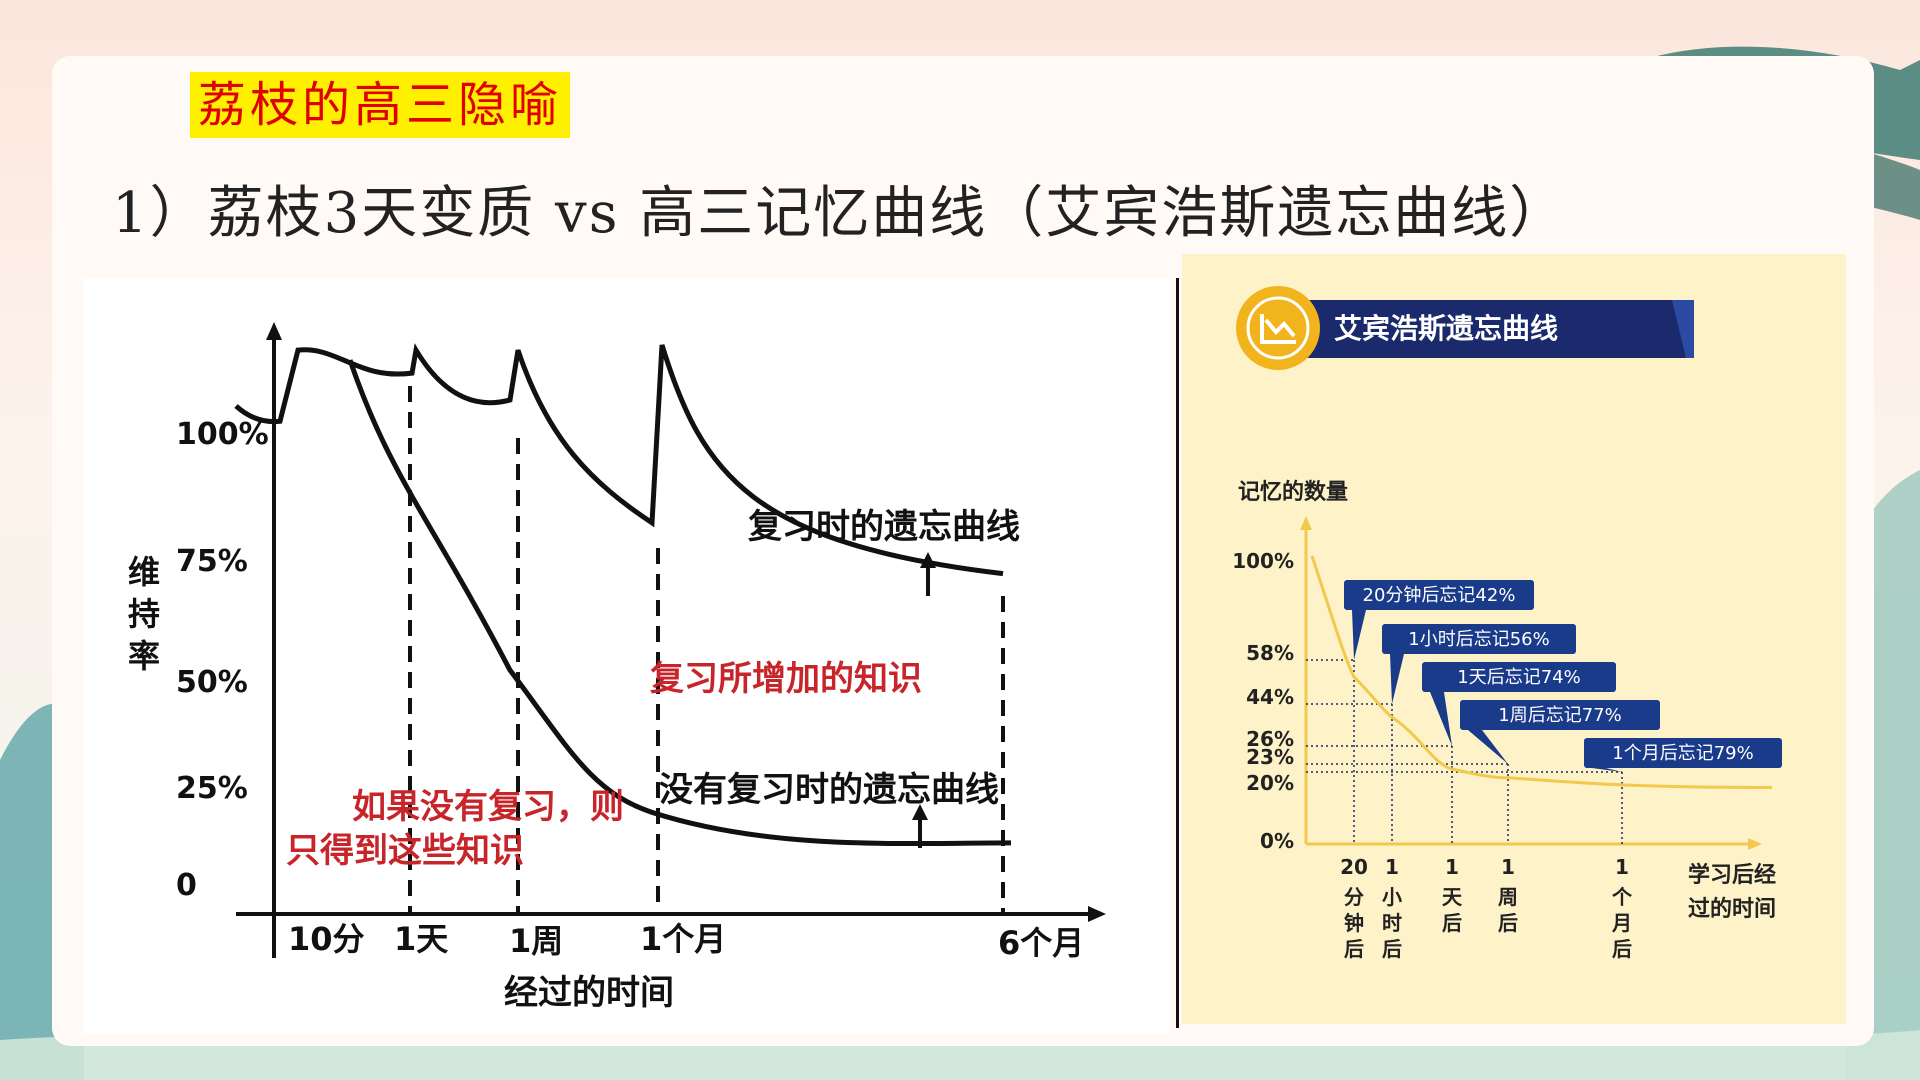 The image size is (1920, 1080). What do you see at coordinates (405, 851) in the screenshot?
I see `annotation-only-this-knowledge: 只得到这些知识` at bounding box center [405, 851].